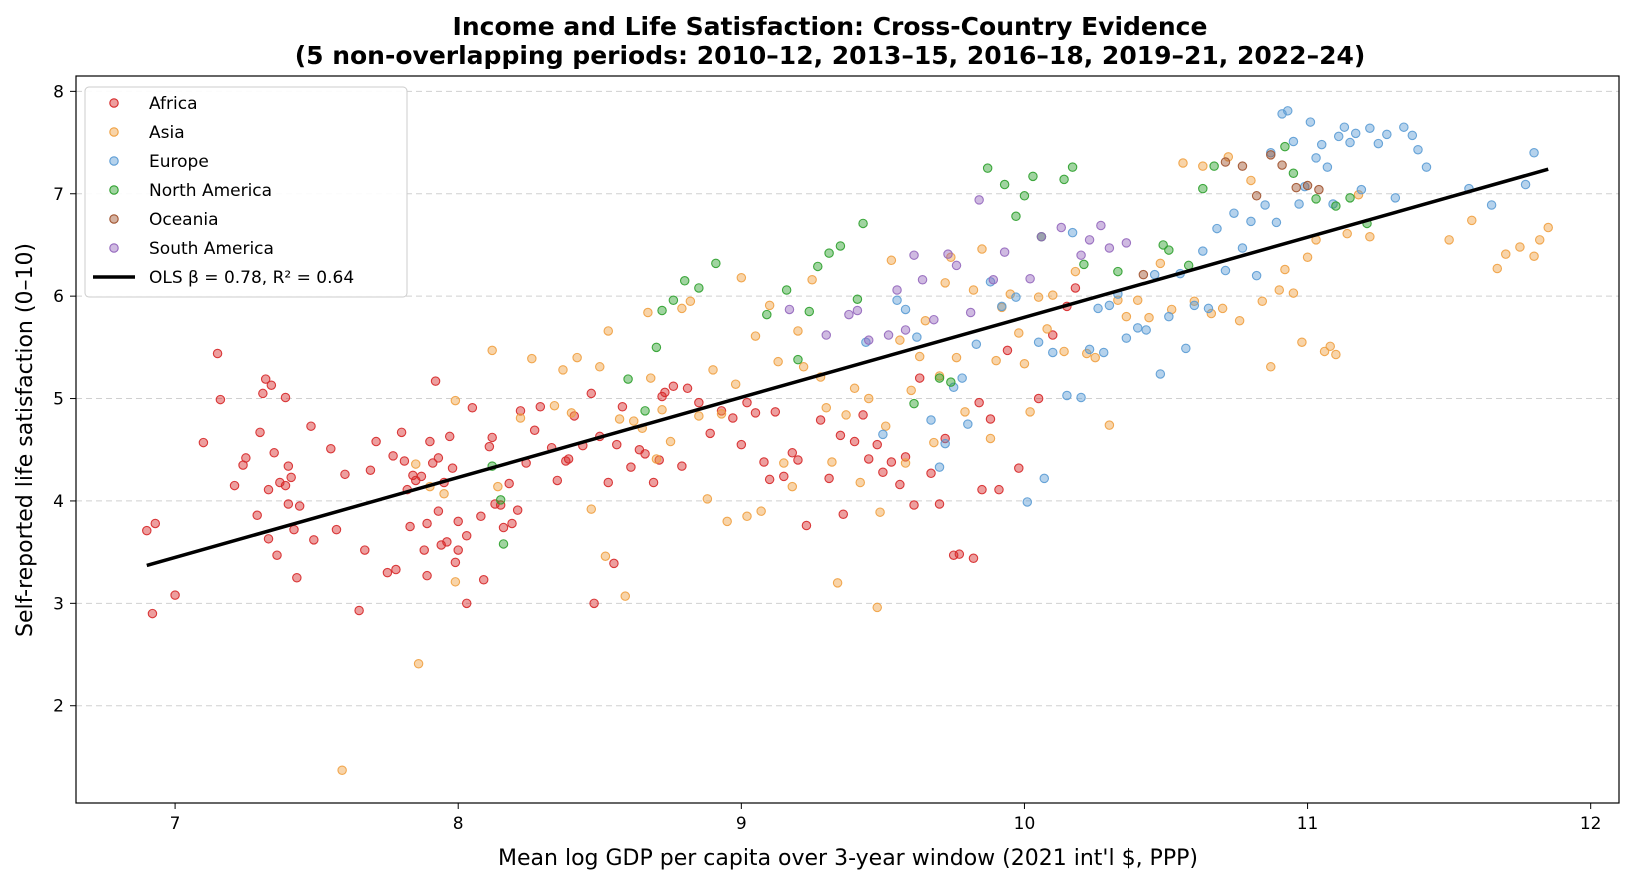  What do you see at coordinates (211, 249) in the screenshot?
I see `legend-label-south-america: South America` at bounding box center [211, 249].